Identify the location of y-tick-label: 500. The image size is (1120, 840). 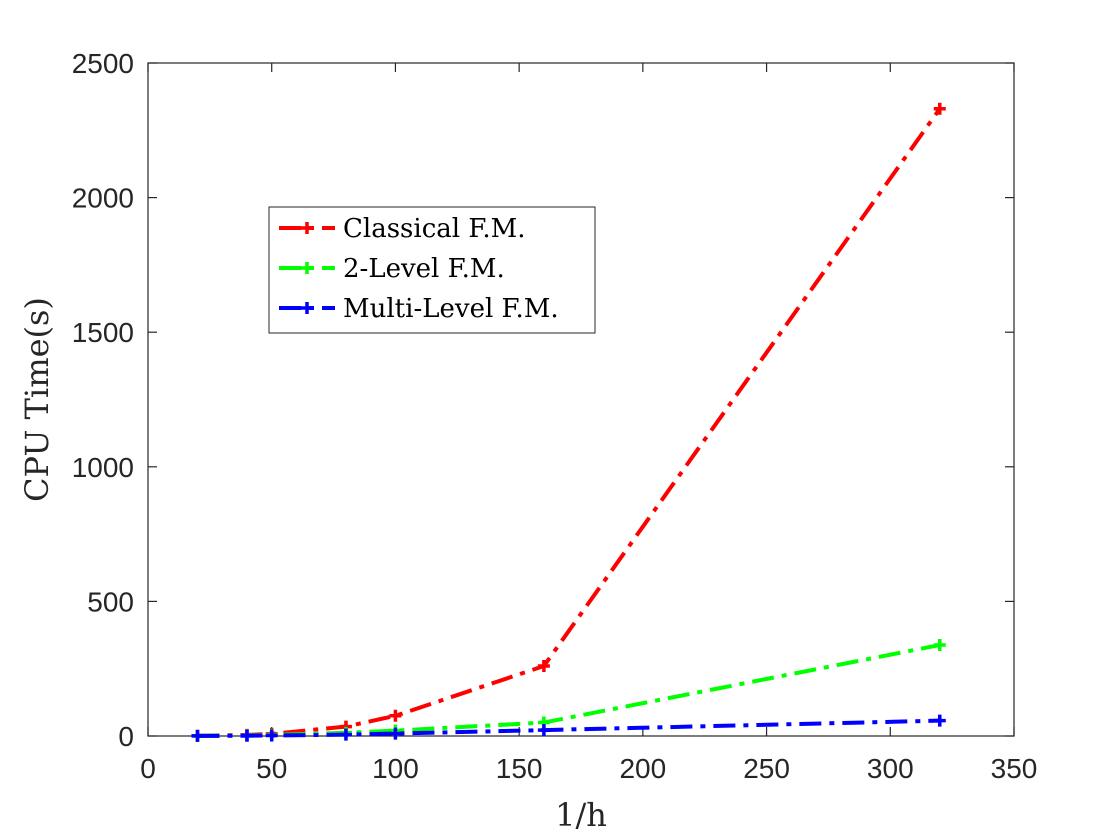
(110, 601).